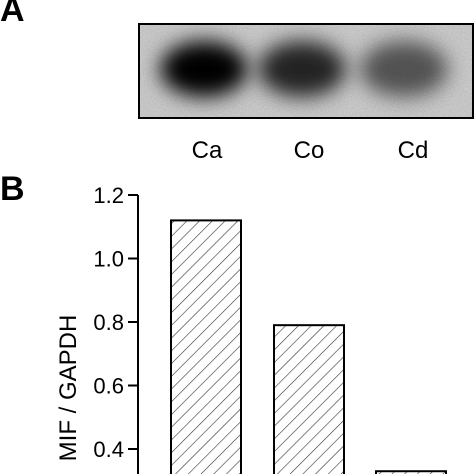 The image size is (474, 474). What do you see at coordinates (206, 346) in the screenshot?
I see `bar-ca` at bounding box center [206, 346].